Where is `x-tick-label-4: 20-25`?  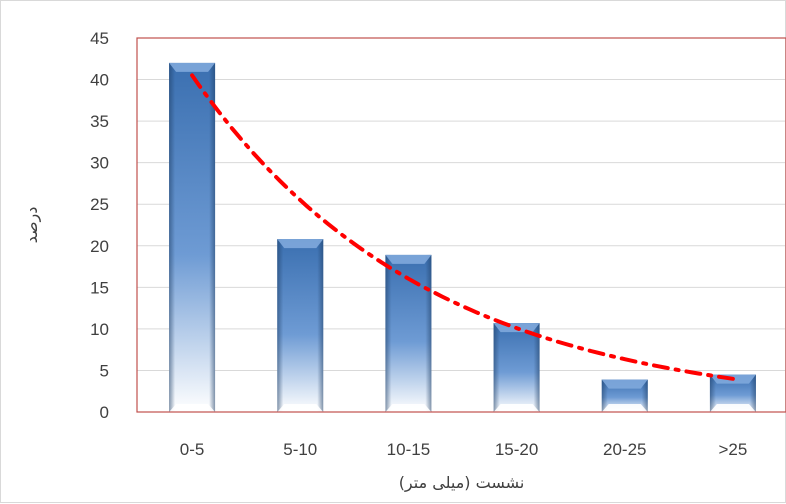 x-tick-label-4: 20-25 is located at coordinates (624, 449).